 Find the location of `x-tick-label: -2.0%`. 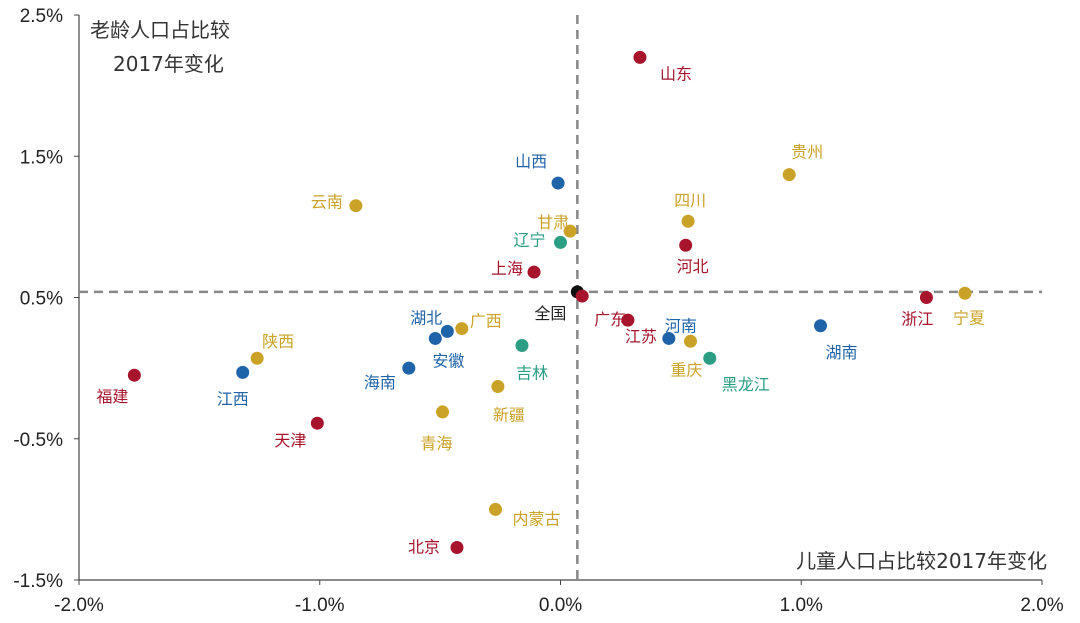

x-tick-label: -2.0% is located at coordinates (79, 605).